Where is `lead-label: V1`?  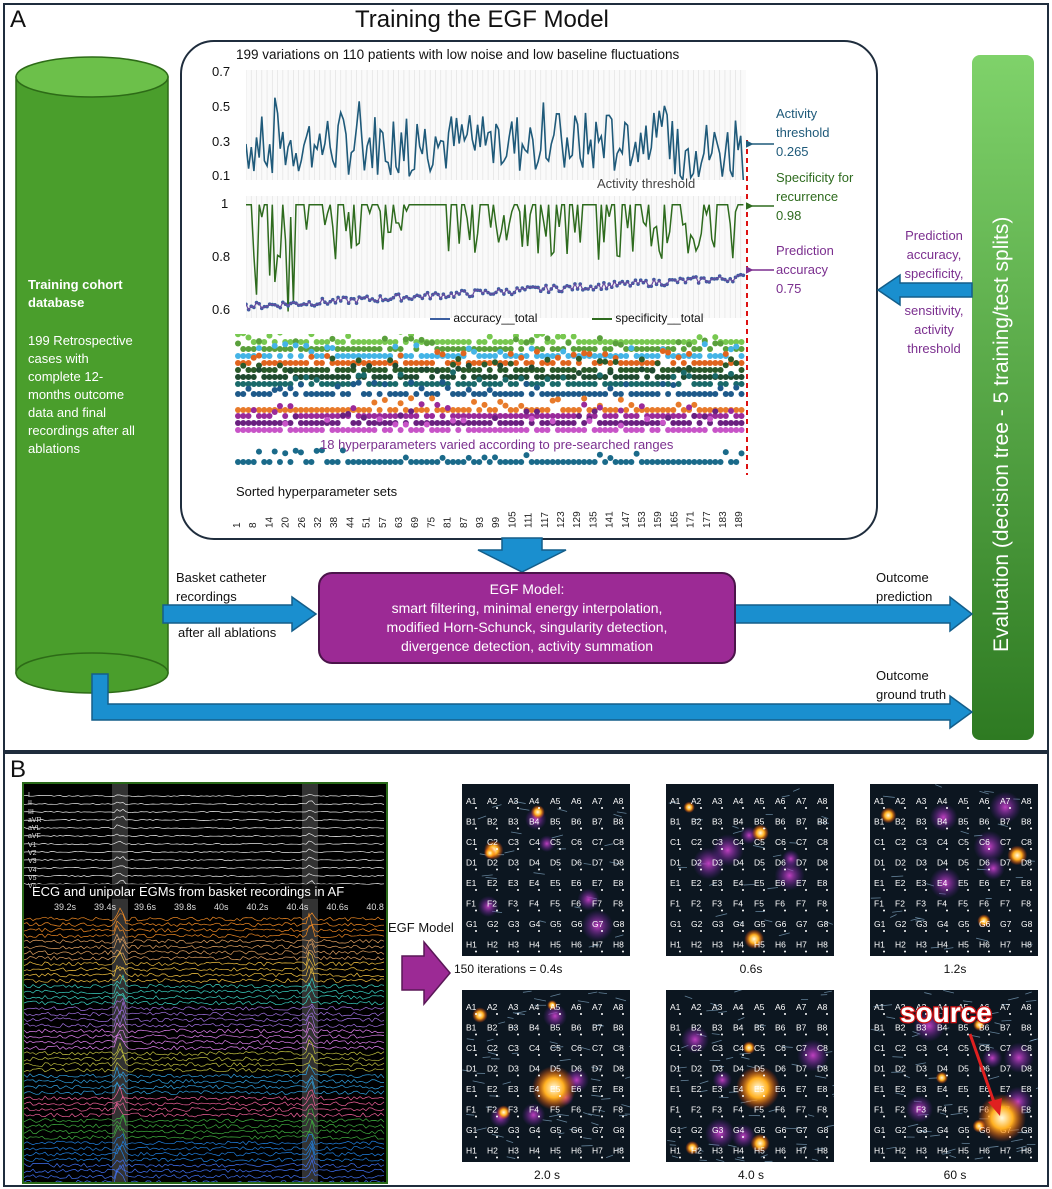
lead-label: V1 is located at coordinates (32, 845).